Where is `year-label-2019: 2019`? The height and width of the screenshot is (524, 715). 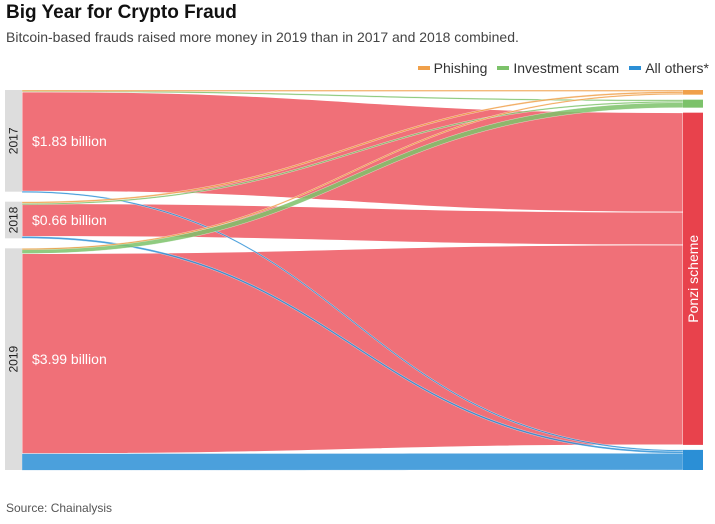
year-label-2019: 2019 is located at coordinates (14, 358).